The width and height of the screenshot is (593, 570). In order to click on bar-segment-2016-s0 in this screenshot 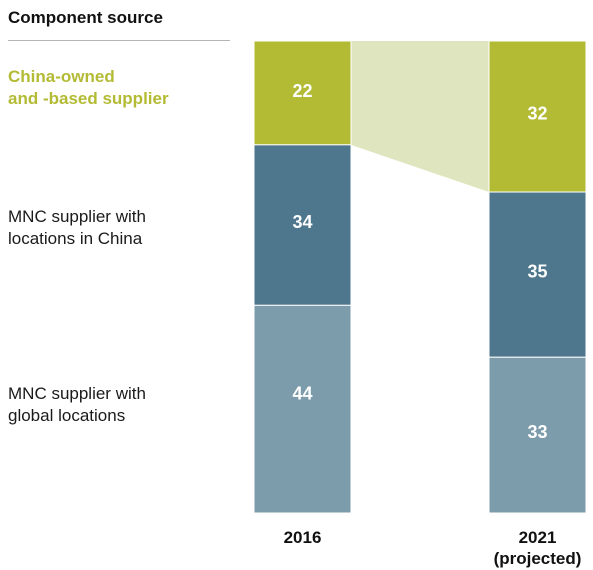, I will do `click(302, 93)`.